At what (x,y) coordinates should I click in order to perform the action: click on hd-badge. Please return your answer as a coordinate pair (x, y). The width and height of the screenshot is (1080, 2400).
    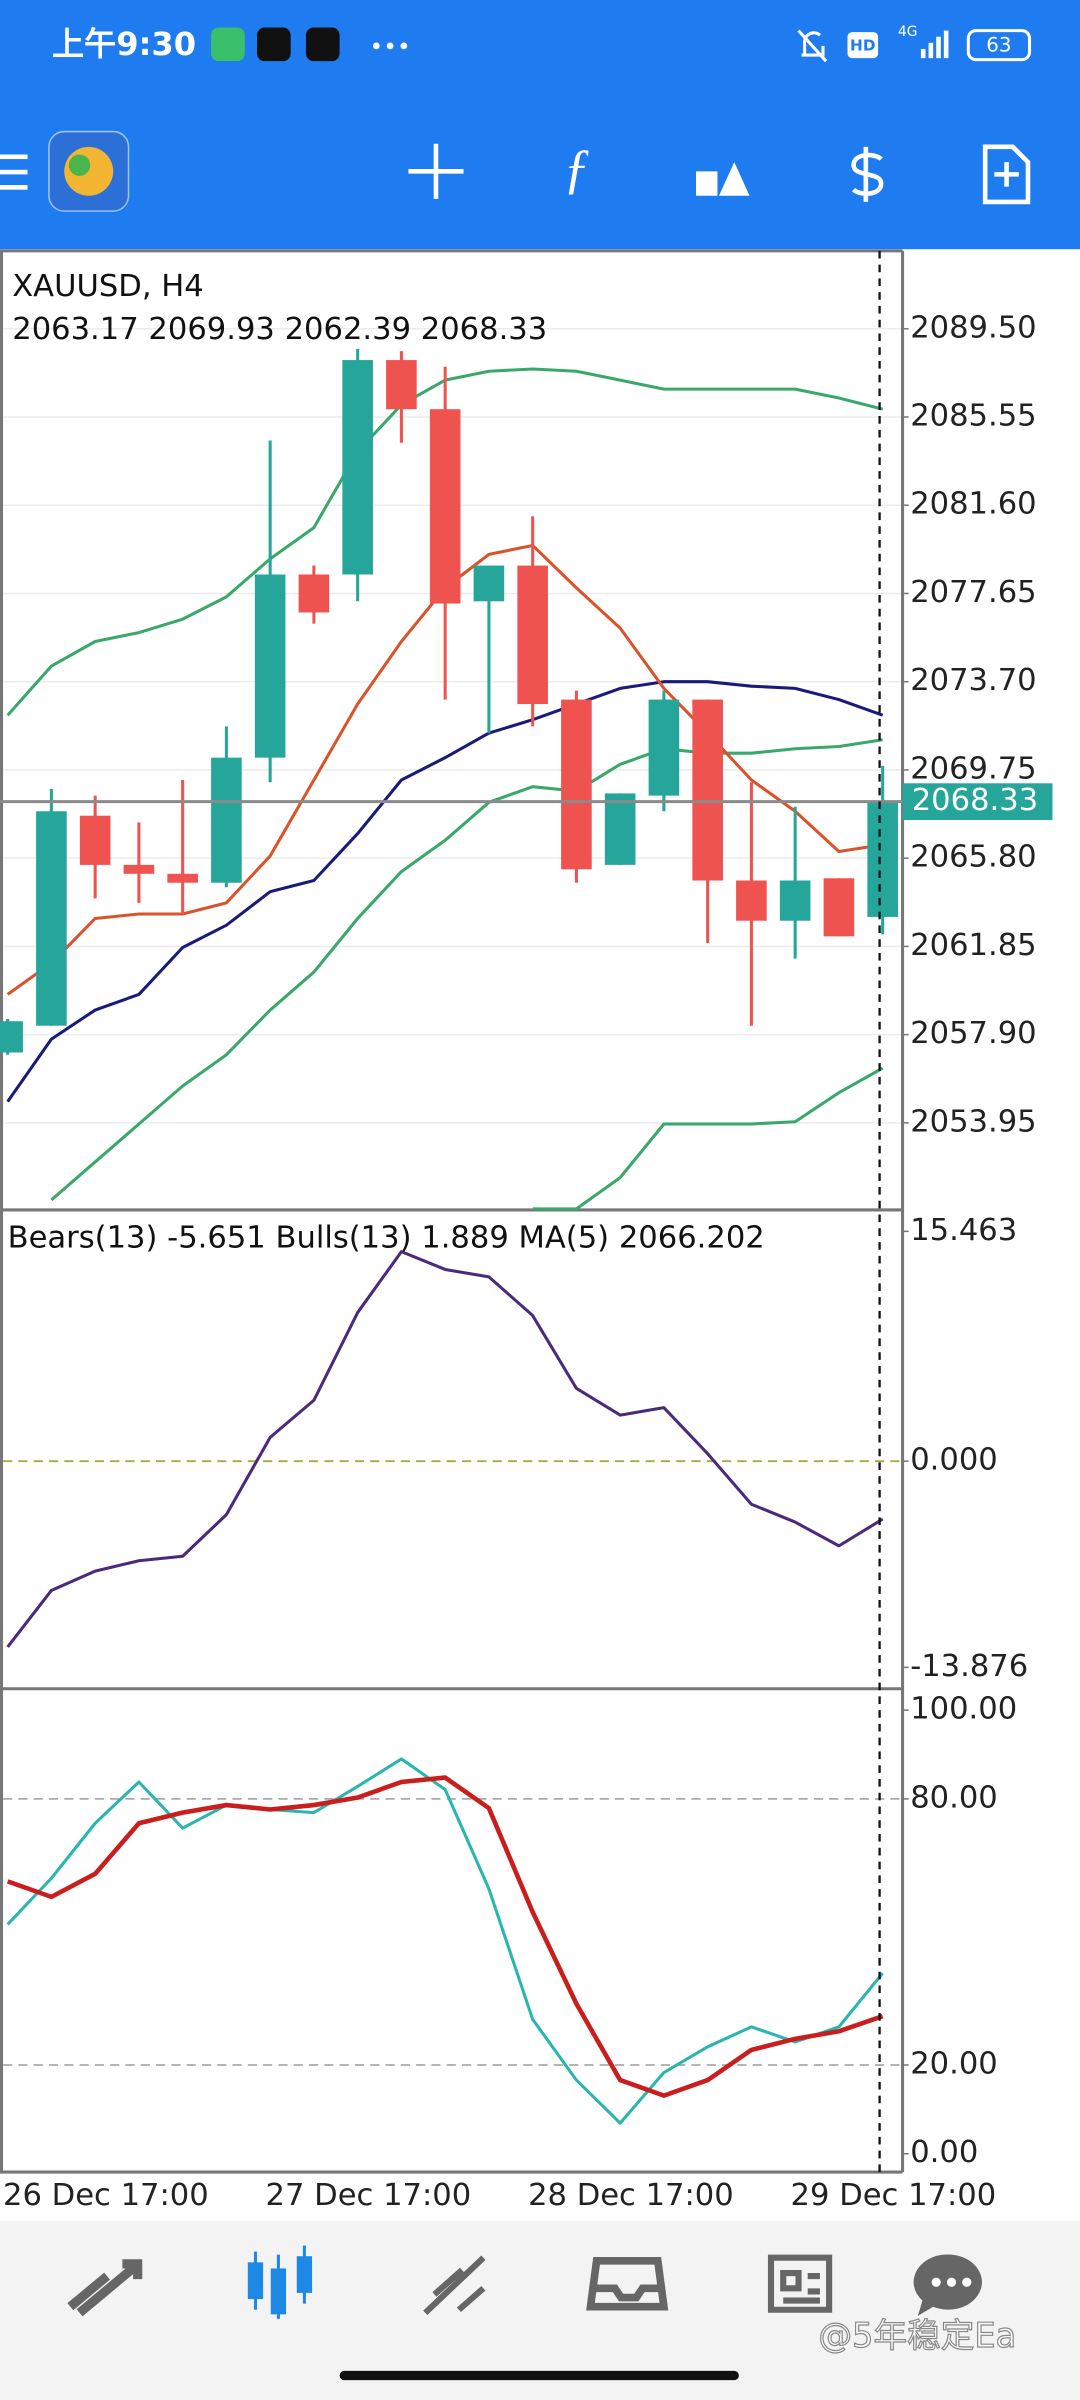
    Looking at the image, I should click on (863, 45).